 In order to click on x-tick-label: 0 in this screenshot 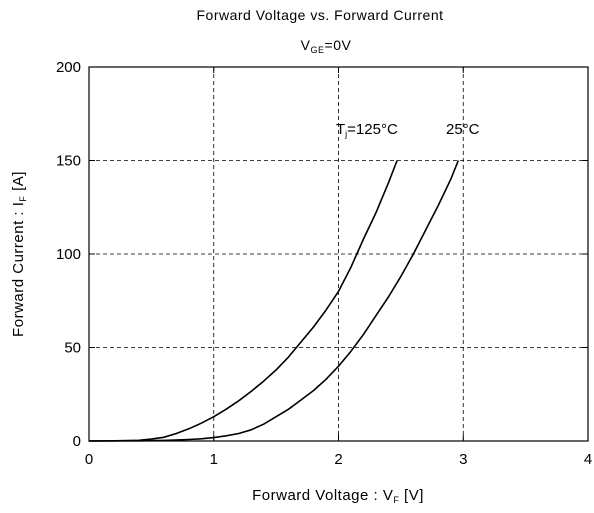, I will do `click(89, 459)`.